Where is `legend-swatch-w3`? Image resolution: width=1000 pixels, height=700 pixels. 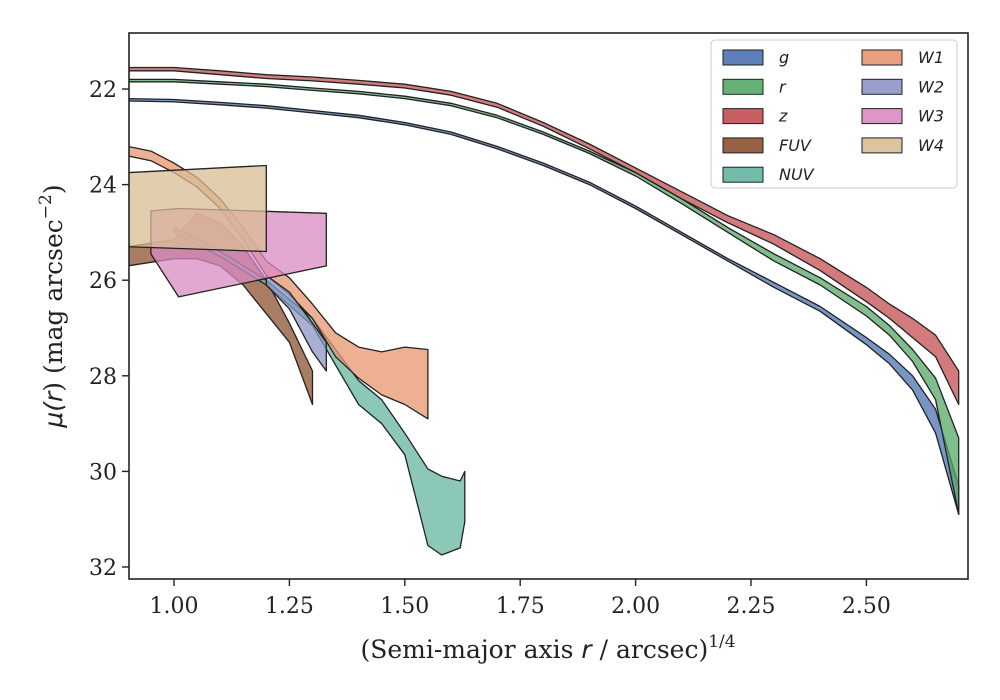 legend-swatch-w3 is located at coordinates (882, 116).